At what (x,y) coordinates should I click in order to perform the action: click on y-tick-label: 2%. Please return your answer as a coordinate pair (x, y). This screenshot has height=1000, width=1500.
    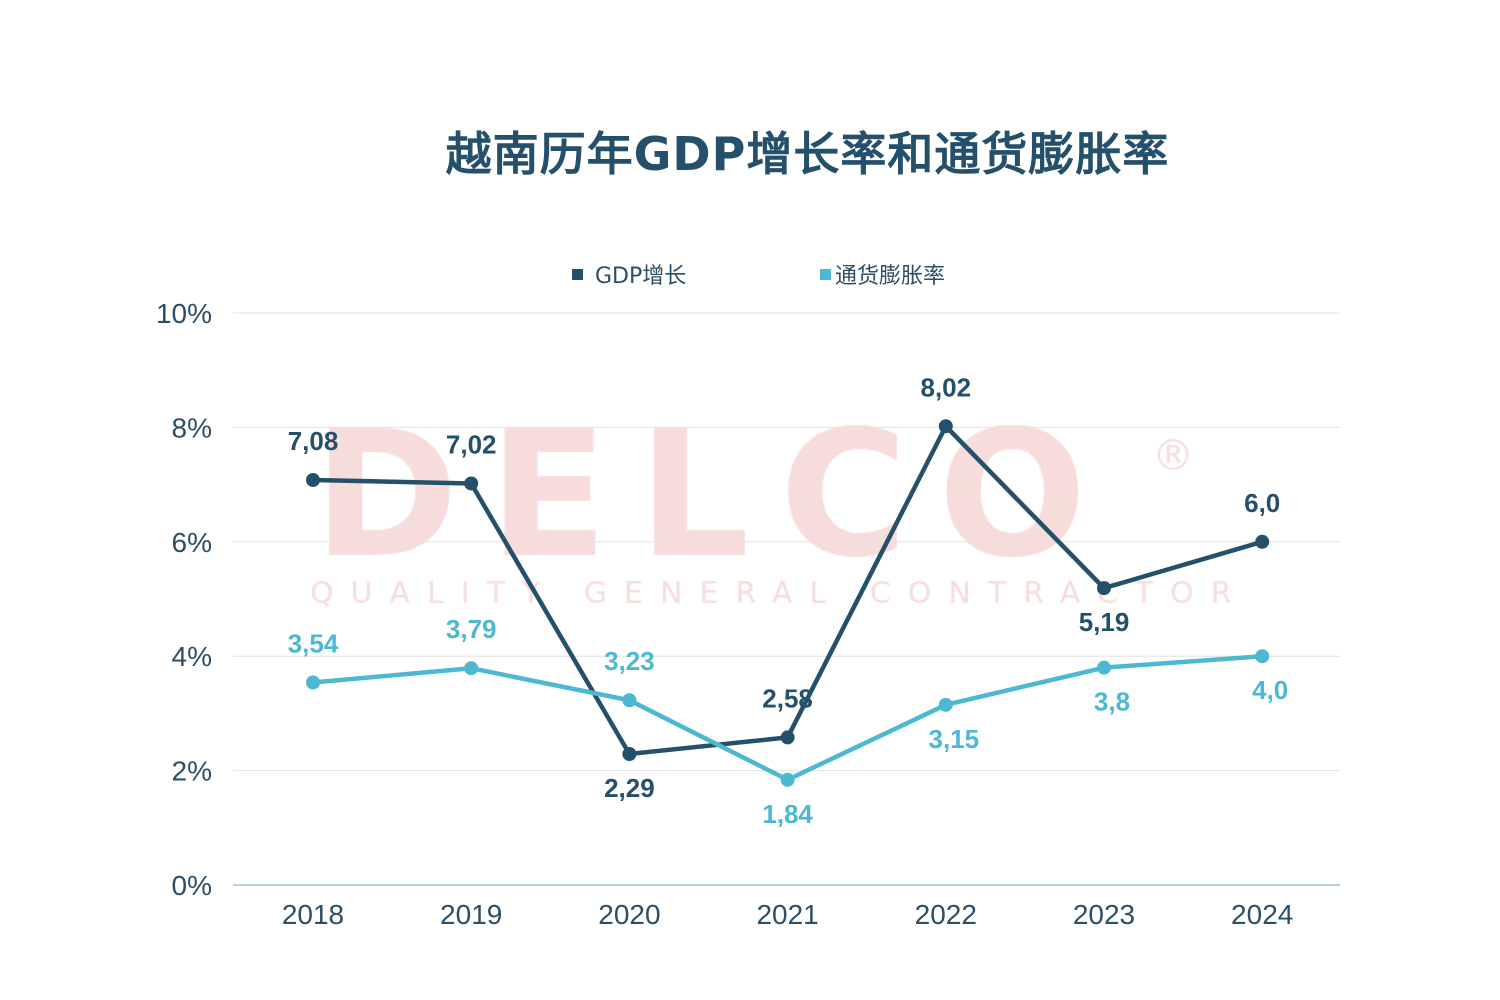
    Looking at the image, I should click on (192, 771).